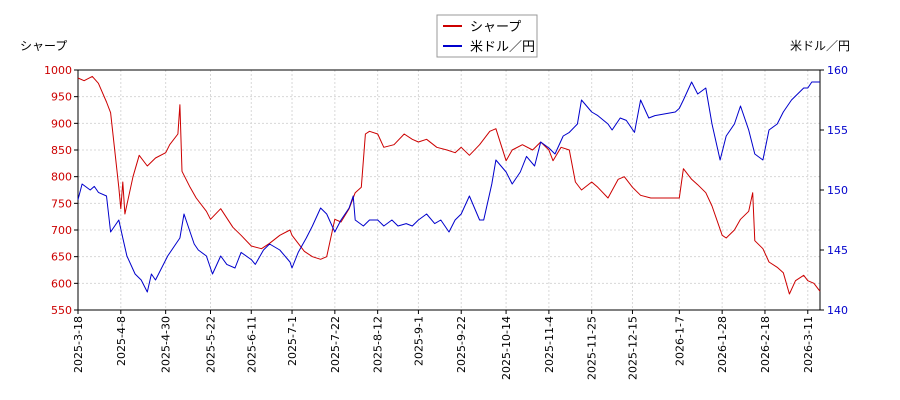 This screenshot has width=900, height=400. What do you see at coordinates (61, 123) in the screenshot?
I see `left-tick-label: 900` at bounding box center [61, 123].